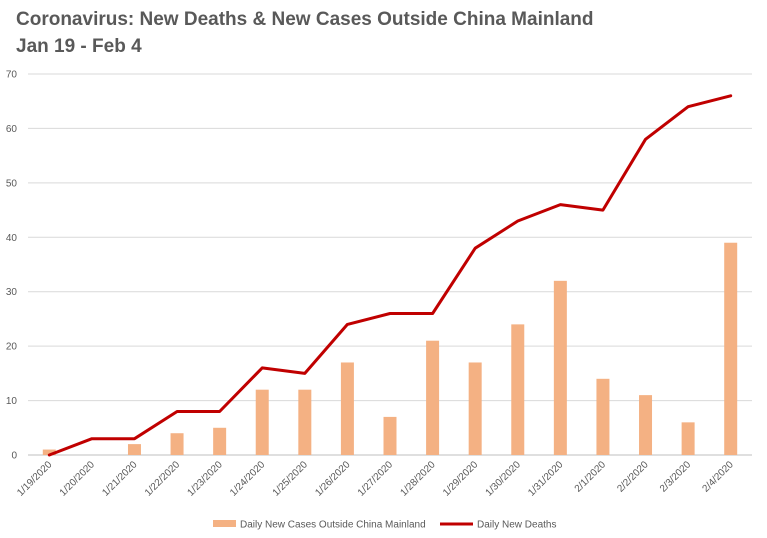 The width and height of the screenshot is (767, 538). I want to click on y-tick-label: 0, so click(14, 456).